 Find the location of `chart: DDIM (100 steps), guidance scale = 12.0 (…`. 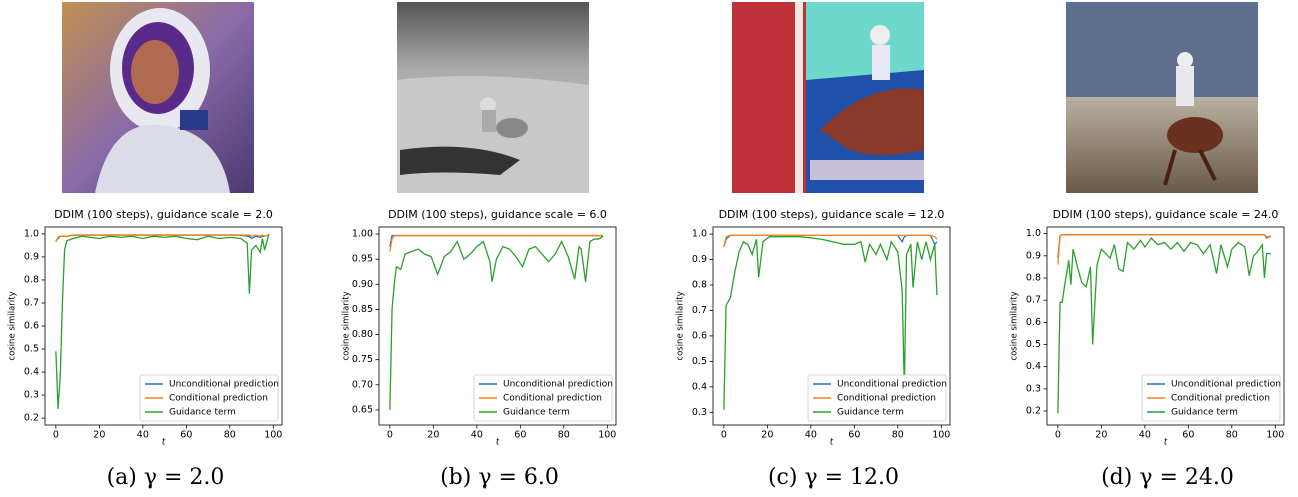

chart: DDIM (100 steps), guidance scale = 12.0 (… is located at coordinates (813, 349).